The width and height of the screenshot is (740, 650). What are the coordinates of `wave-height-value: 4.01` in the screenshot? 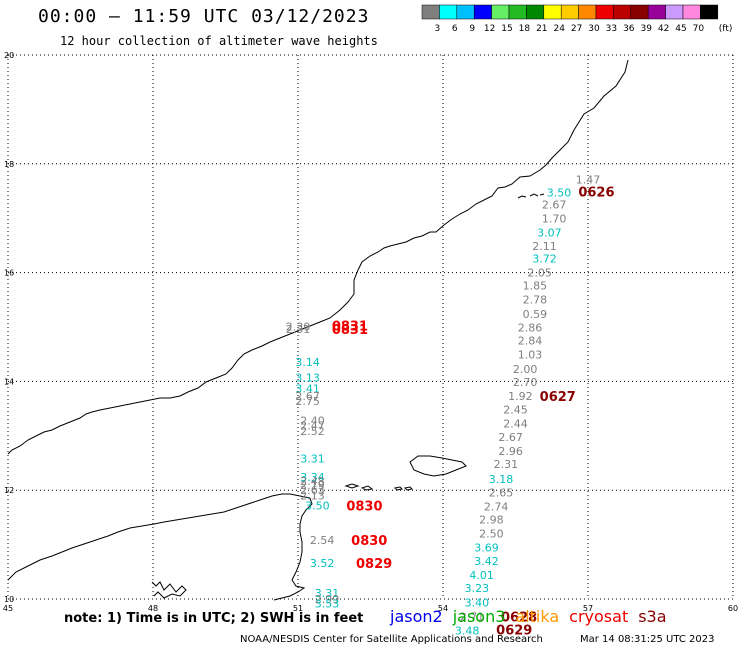 It's located at (481, 575).